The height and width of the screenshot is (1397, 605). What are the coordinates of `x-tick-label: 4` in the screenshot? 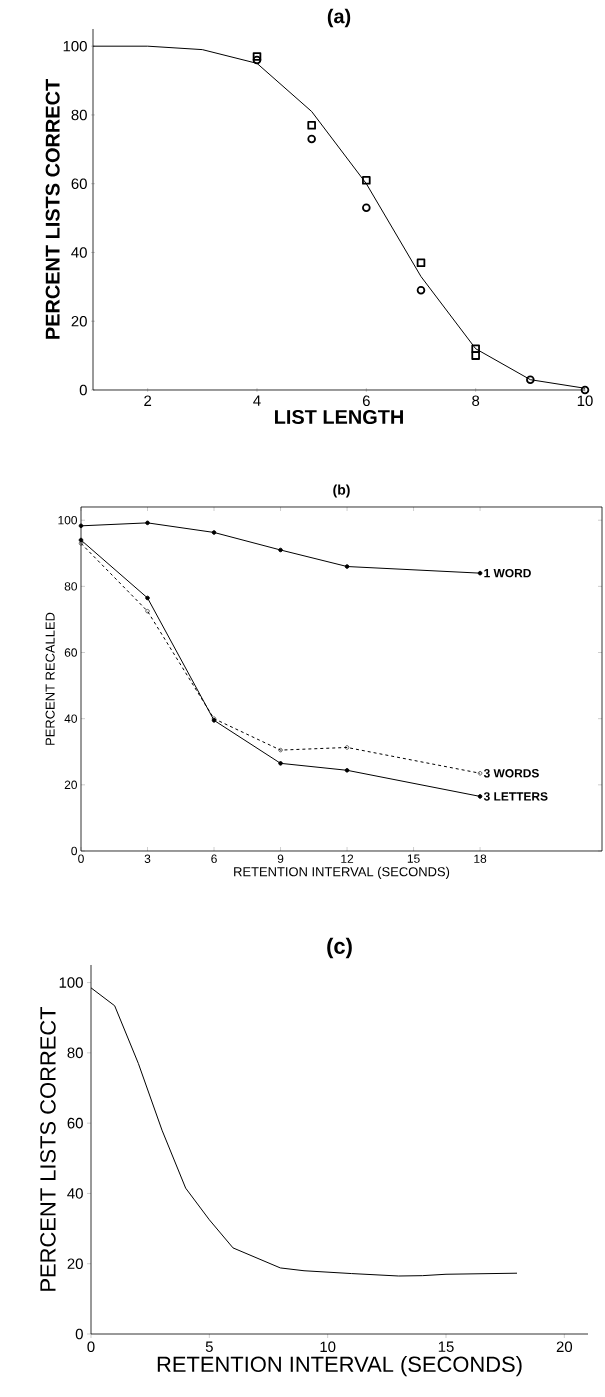 It's located at (257, 400).